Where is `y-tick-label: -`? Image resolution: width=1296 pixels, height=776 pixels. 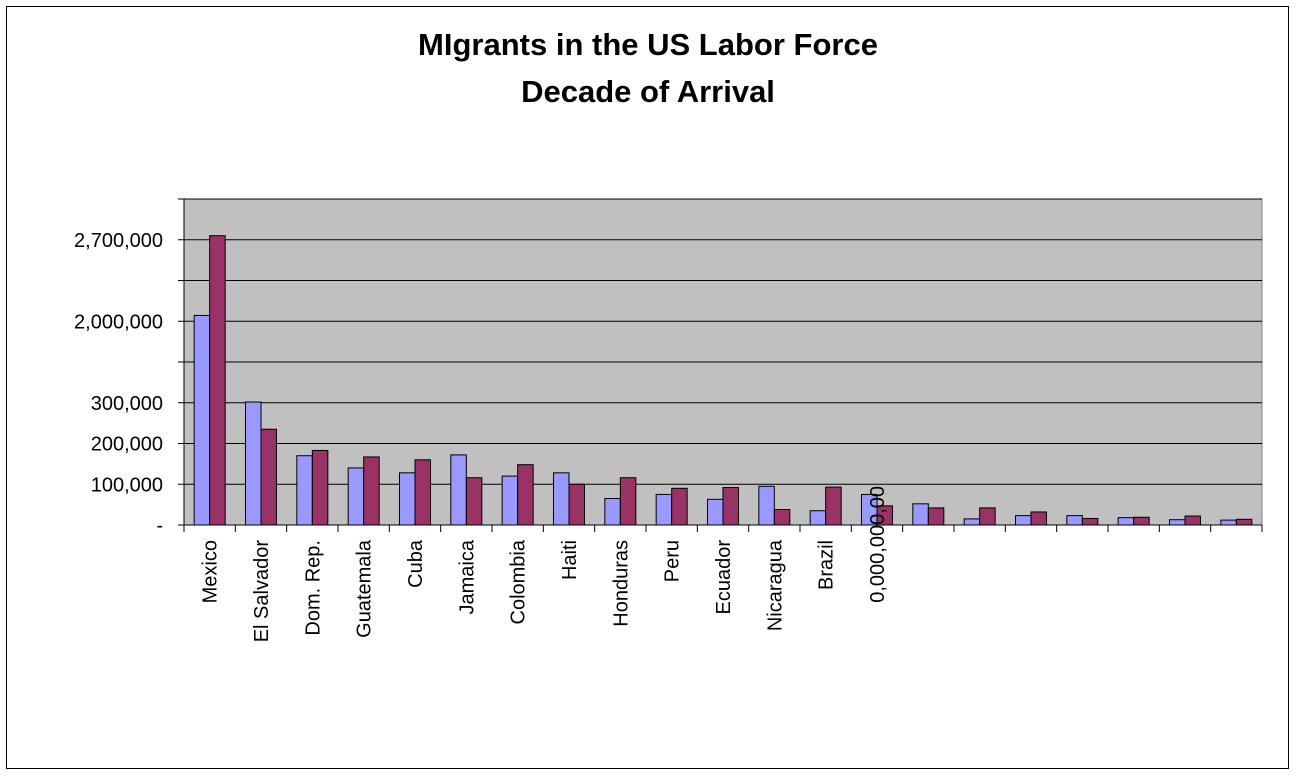
y-tick-label: - is located at coordinates (159, 526).